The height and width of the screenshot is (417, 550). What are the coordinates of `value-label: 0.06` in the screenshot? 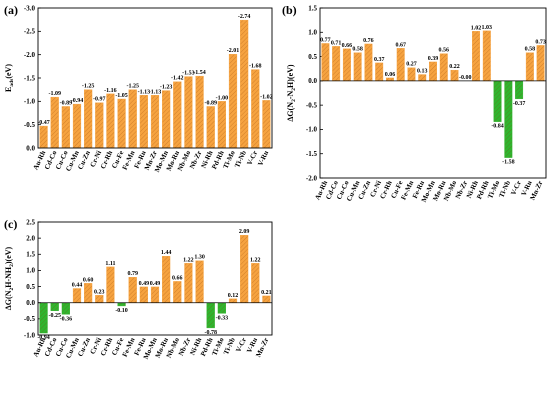 It's located at (390, 75).